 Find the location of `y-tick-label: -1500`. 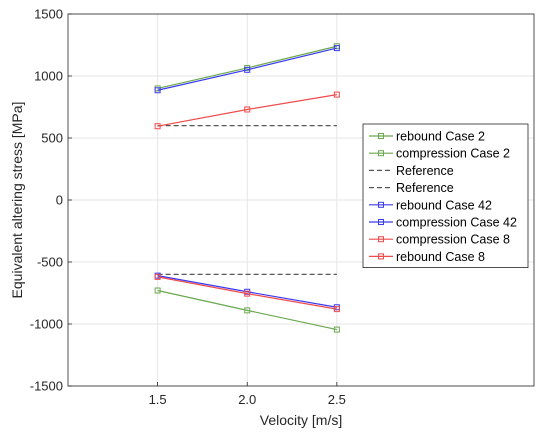

y-tick-label: -1500 is located at coordinates (46, 386).